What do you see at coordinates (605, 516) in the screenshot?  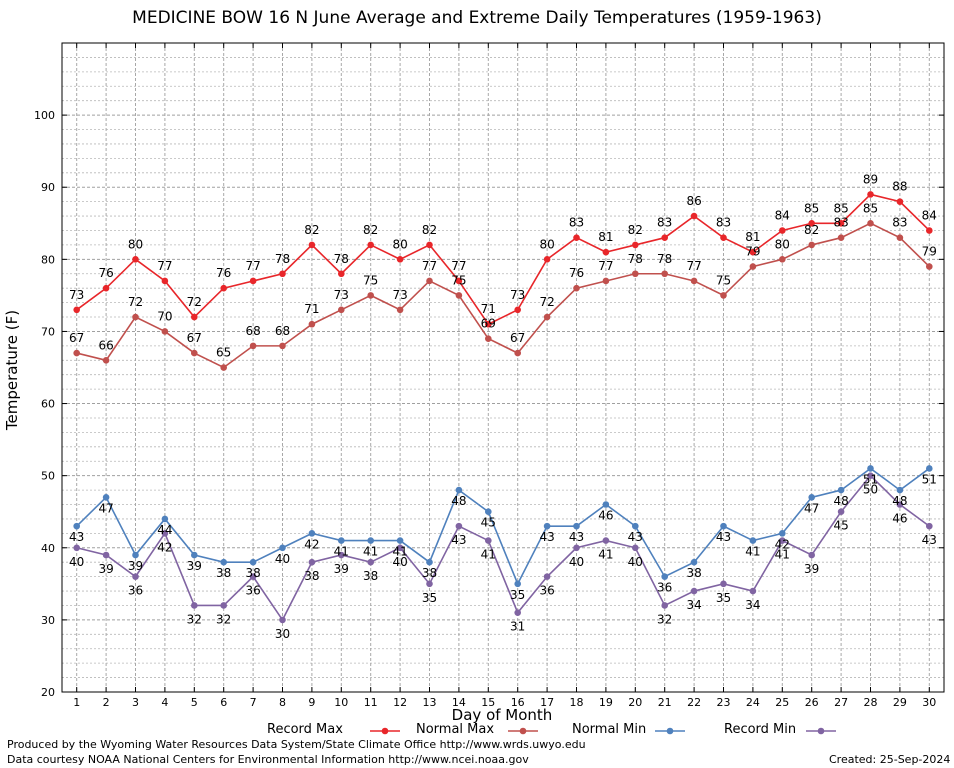 I see `data-label-normal-min: 46` at bounding box center [605, 516].